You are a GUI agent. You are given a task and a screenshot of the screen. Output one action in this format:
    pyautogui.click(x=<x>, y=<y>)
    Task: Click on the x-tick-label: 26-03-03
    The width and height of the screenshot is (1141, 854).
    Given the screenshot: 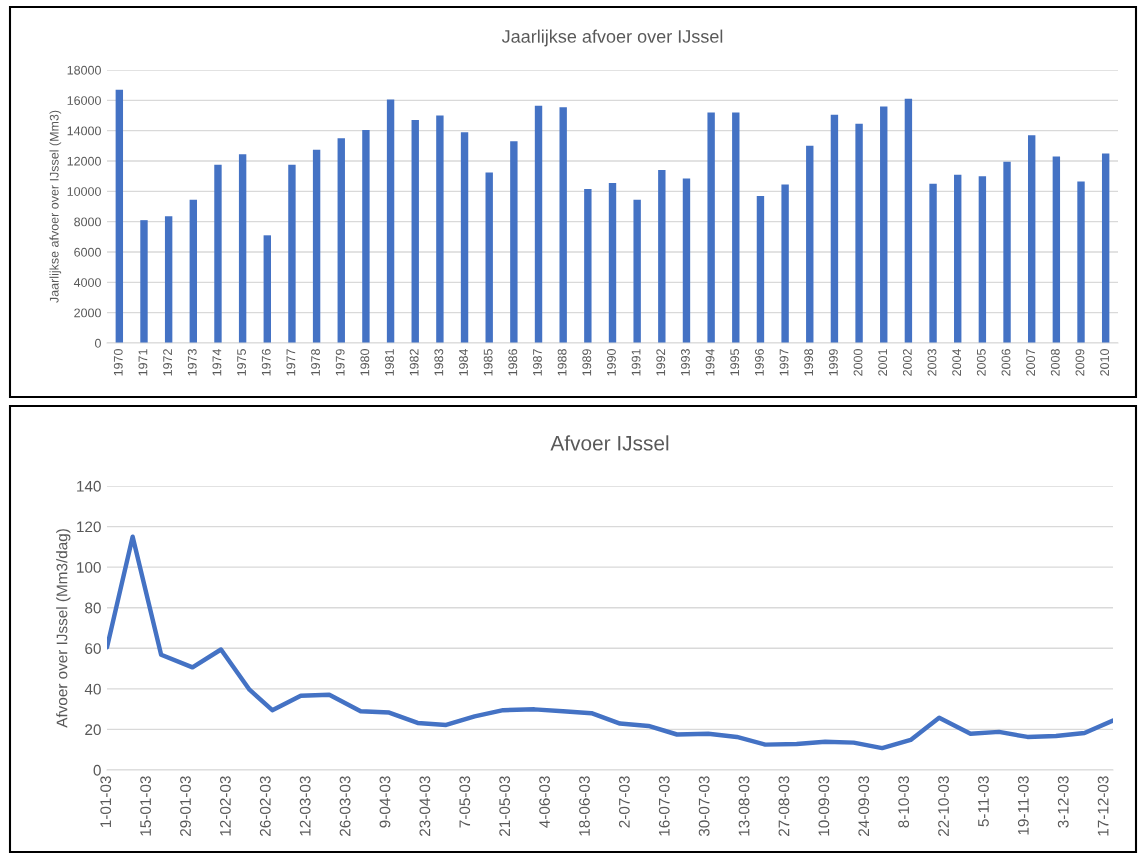 What is the action you would take?
    pyautogui.click(x=345, y=806)
    